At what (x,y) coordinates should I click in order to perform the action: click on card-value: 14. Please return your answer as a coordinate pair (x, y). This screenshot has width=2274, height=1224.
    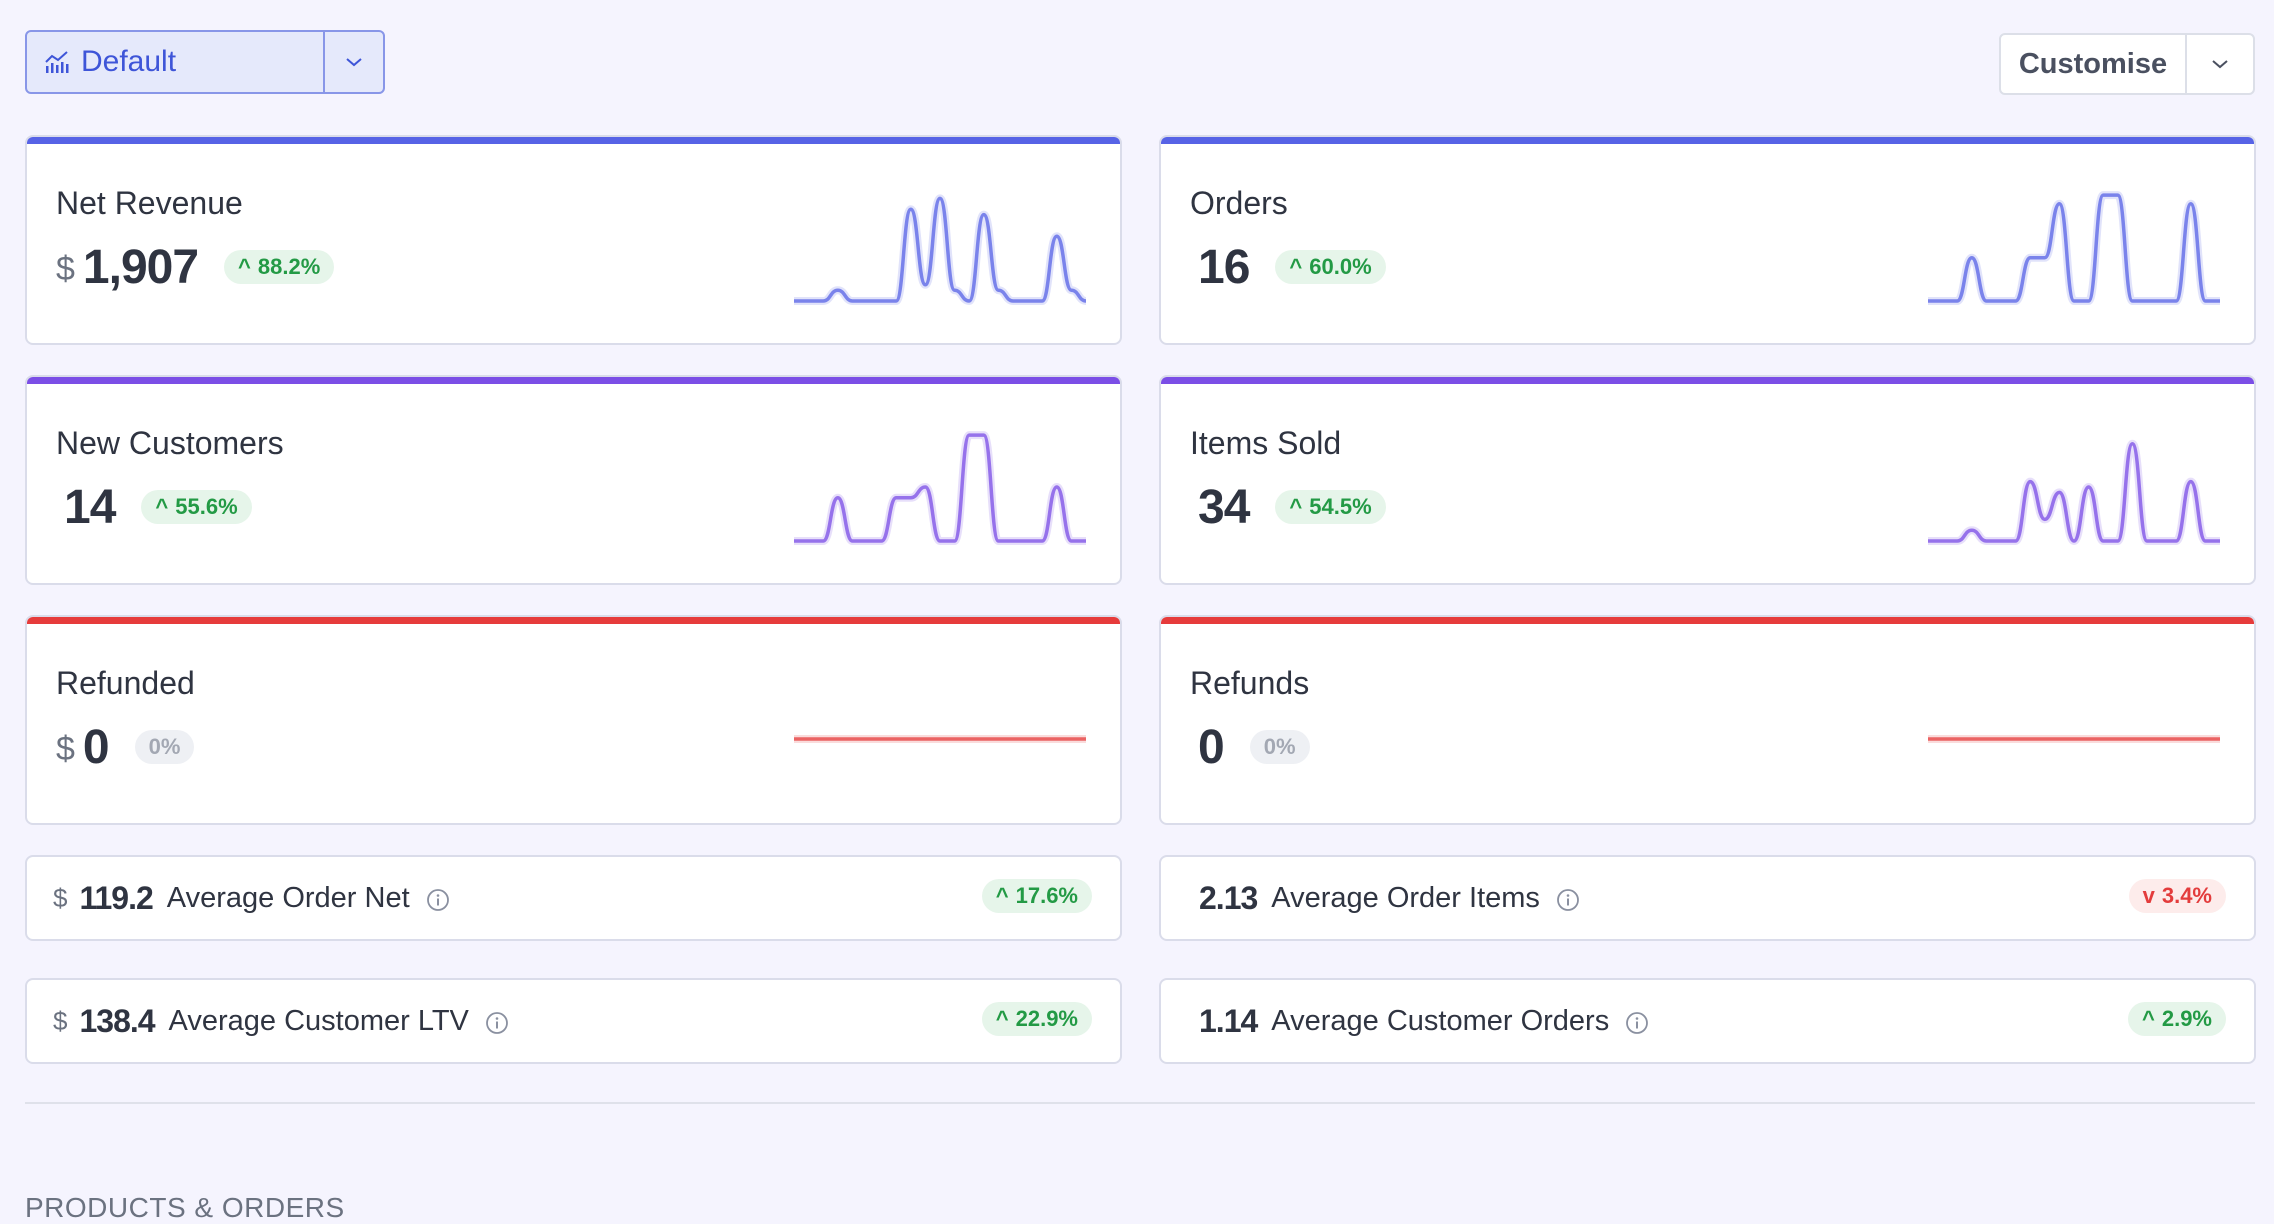
    Looking at the image, I should click on (90, 507).